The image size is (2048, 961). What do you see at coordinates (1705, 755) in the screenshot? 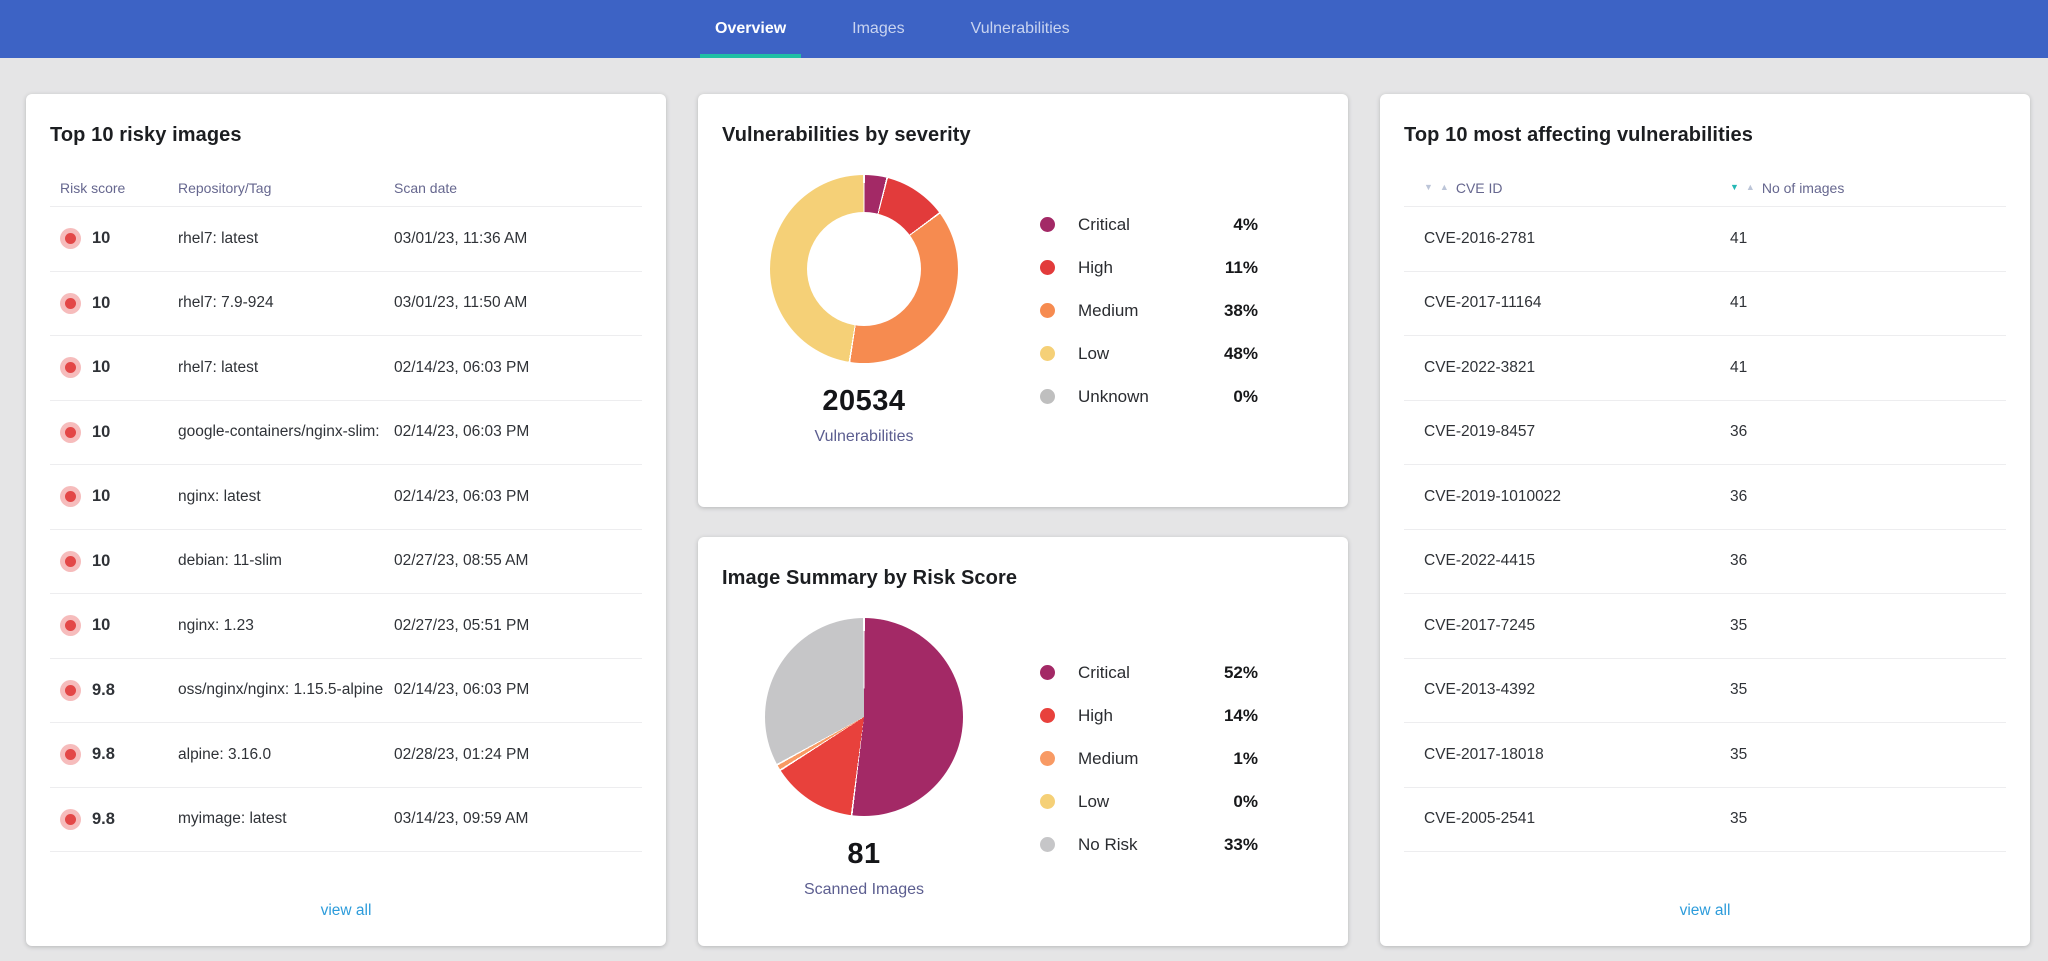
I see `vulnerability-row: CVE-2017-18018 35` at bounding box center [1705, 755].